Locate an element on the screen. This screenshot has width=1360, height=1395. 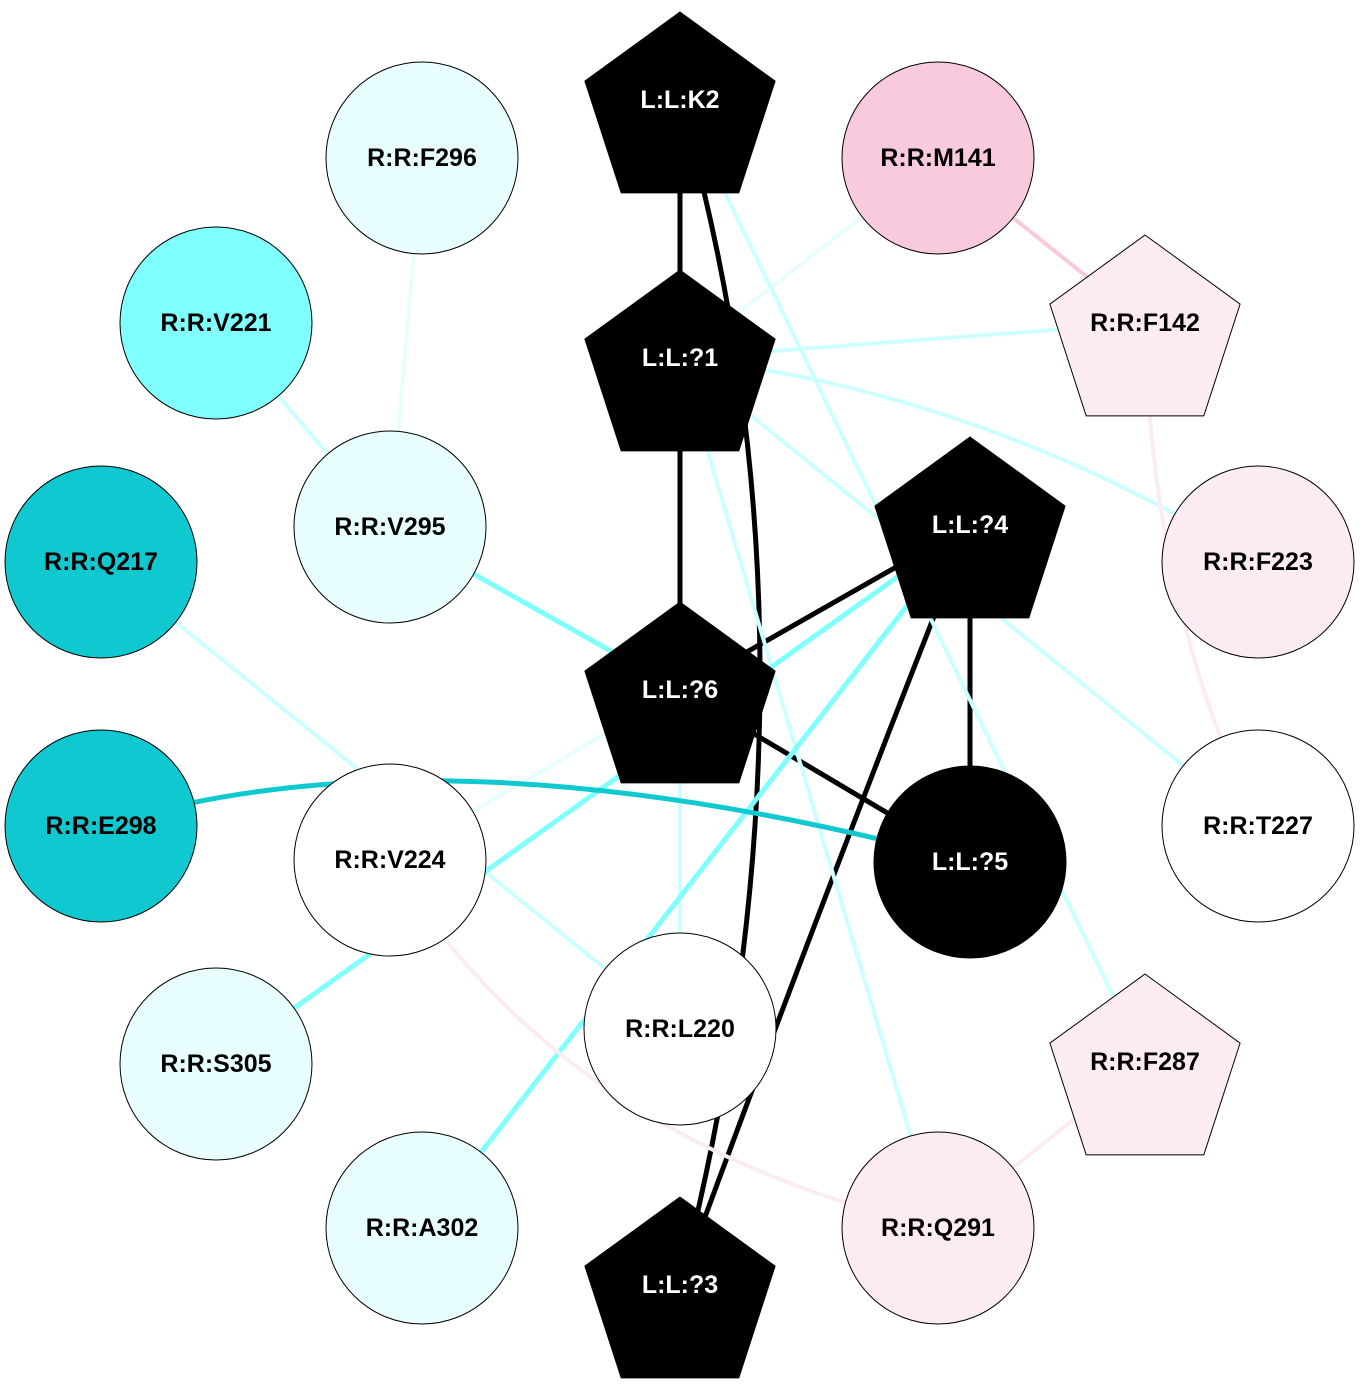
node-l-l-6: L:L:?6 is located at coordinates (680, 692).